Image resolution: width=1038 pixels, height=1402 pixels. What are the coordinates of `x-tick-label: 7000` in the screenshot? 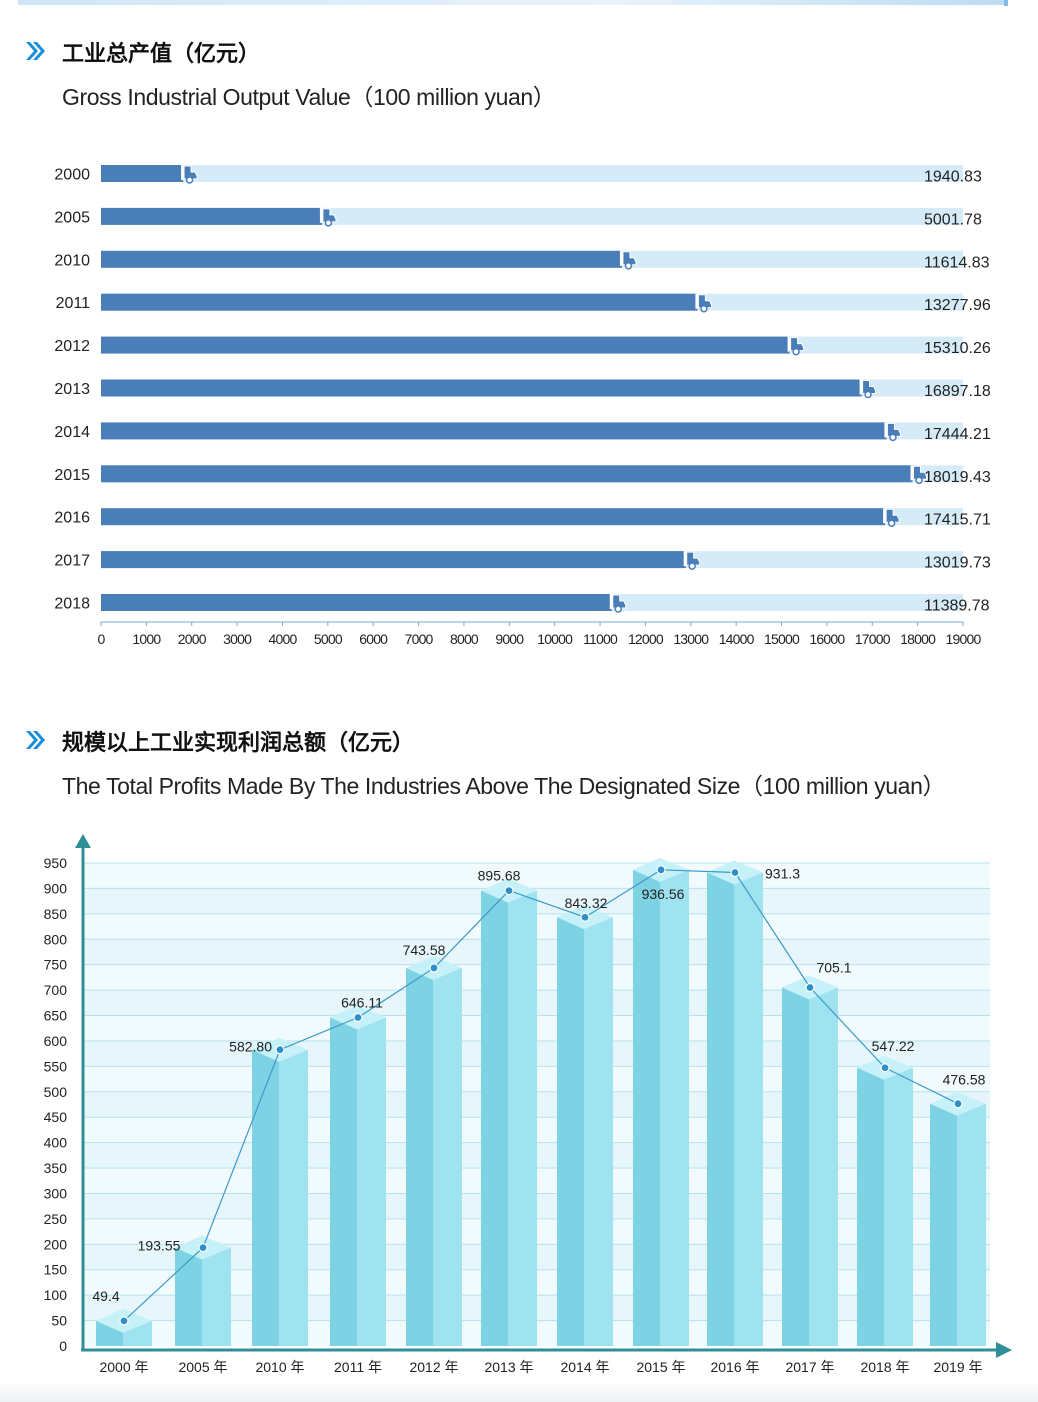 It's located at (419, 639).